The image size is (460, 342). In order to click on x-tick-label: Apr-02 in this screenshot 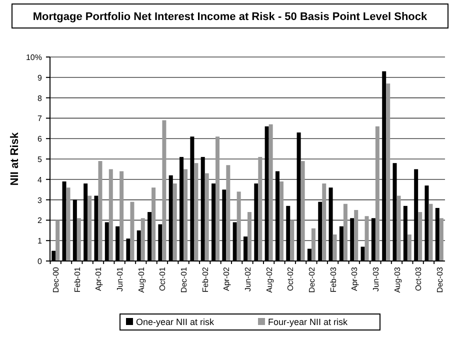, I will do `click(227, 279)`.